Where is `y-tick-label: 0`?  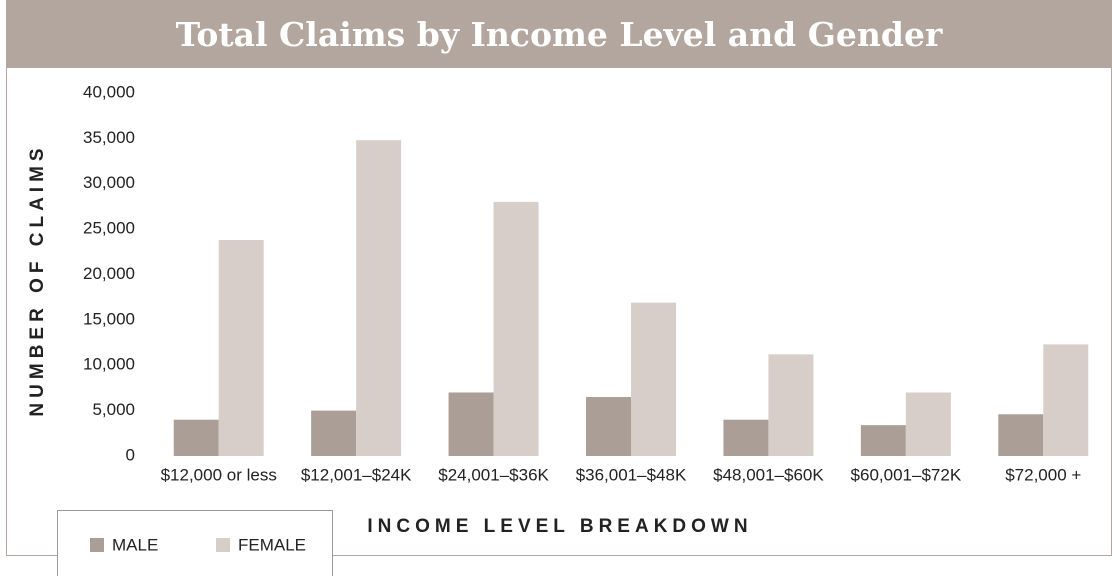
y-tick-label: 0 is located at coordinates (130, 454).